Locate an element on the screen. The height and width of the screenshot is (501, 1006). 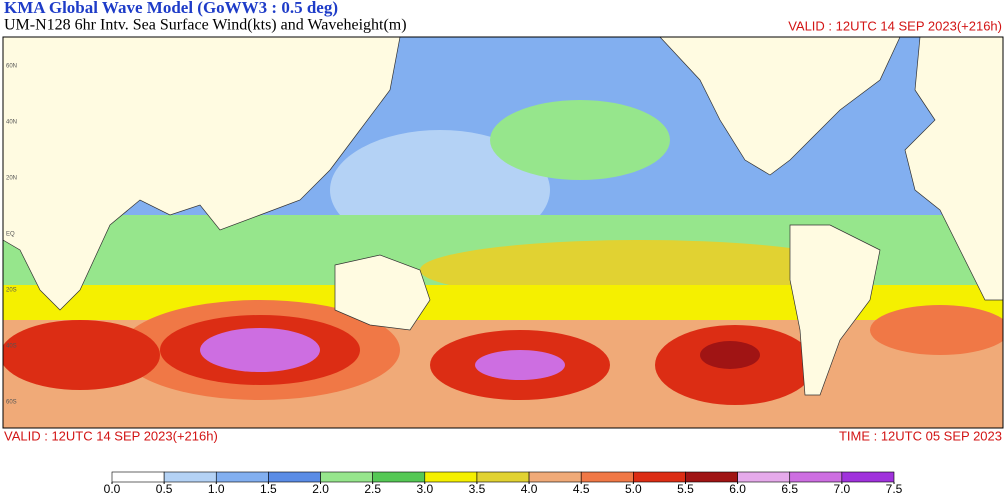
colorbar-label: 6.5 is located at coordinates (789, 489).